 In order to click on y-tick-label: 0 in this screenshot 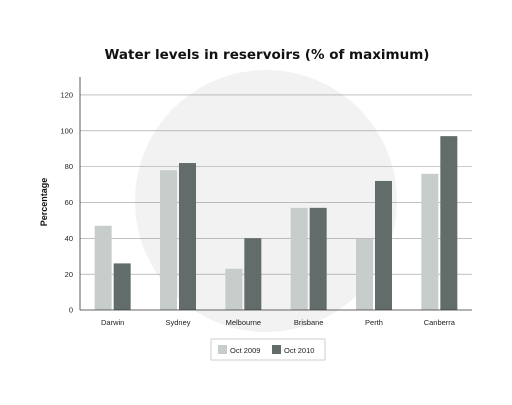, I will do `click(71, 310)`.